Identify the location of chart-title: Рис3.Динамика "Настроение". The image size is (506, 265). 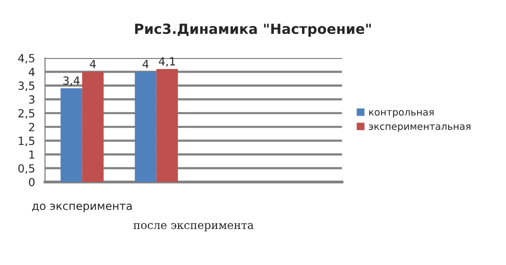
(253, 30).